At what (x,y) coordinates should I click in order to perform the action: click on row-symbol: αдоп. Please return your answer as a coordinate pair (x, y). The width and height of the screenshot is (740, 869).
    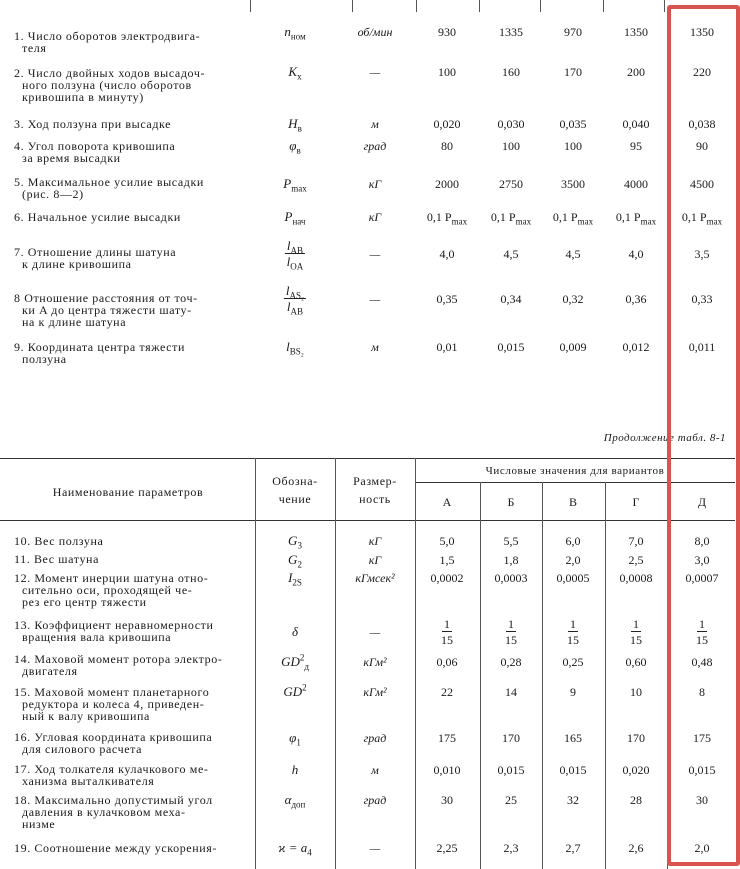
    Looking at the image, I should click on (295, 801).